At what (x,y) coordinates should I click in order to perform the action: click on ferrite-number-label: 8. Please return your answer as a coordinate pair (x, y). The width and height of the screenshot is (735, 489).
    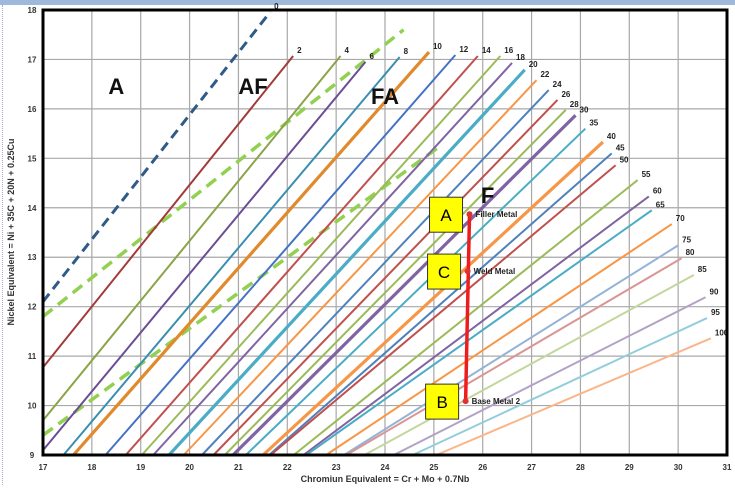
    Looking at the image, I should click on (406, 51).